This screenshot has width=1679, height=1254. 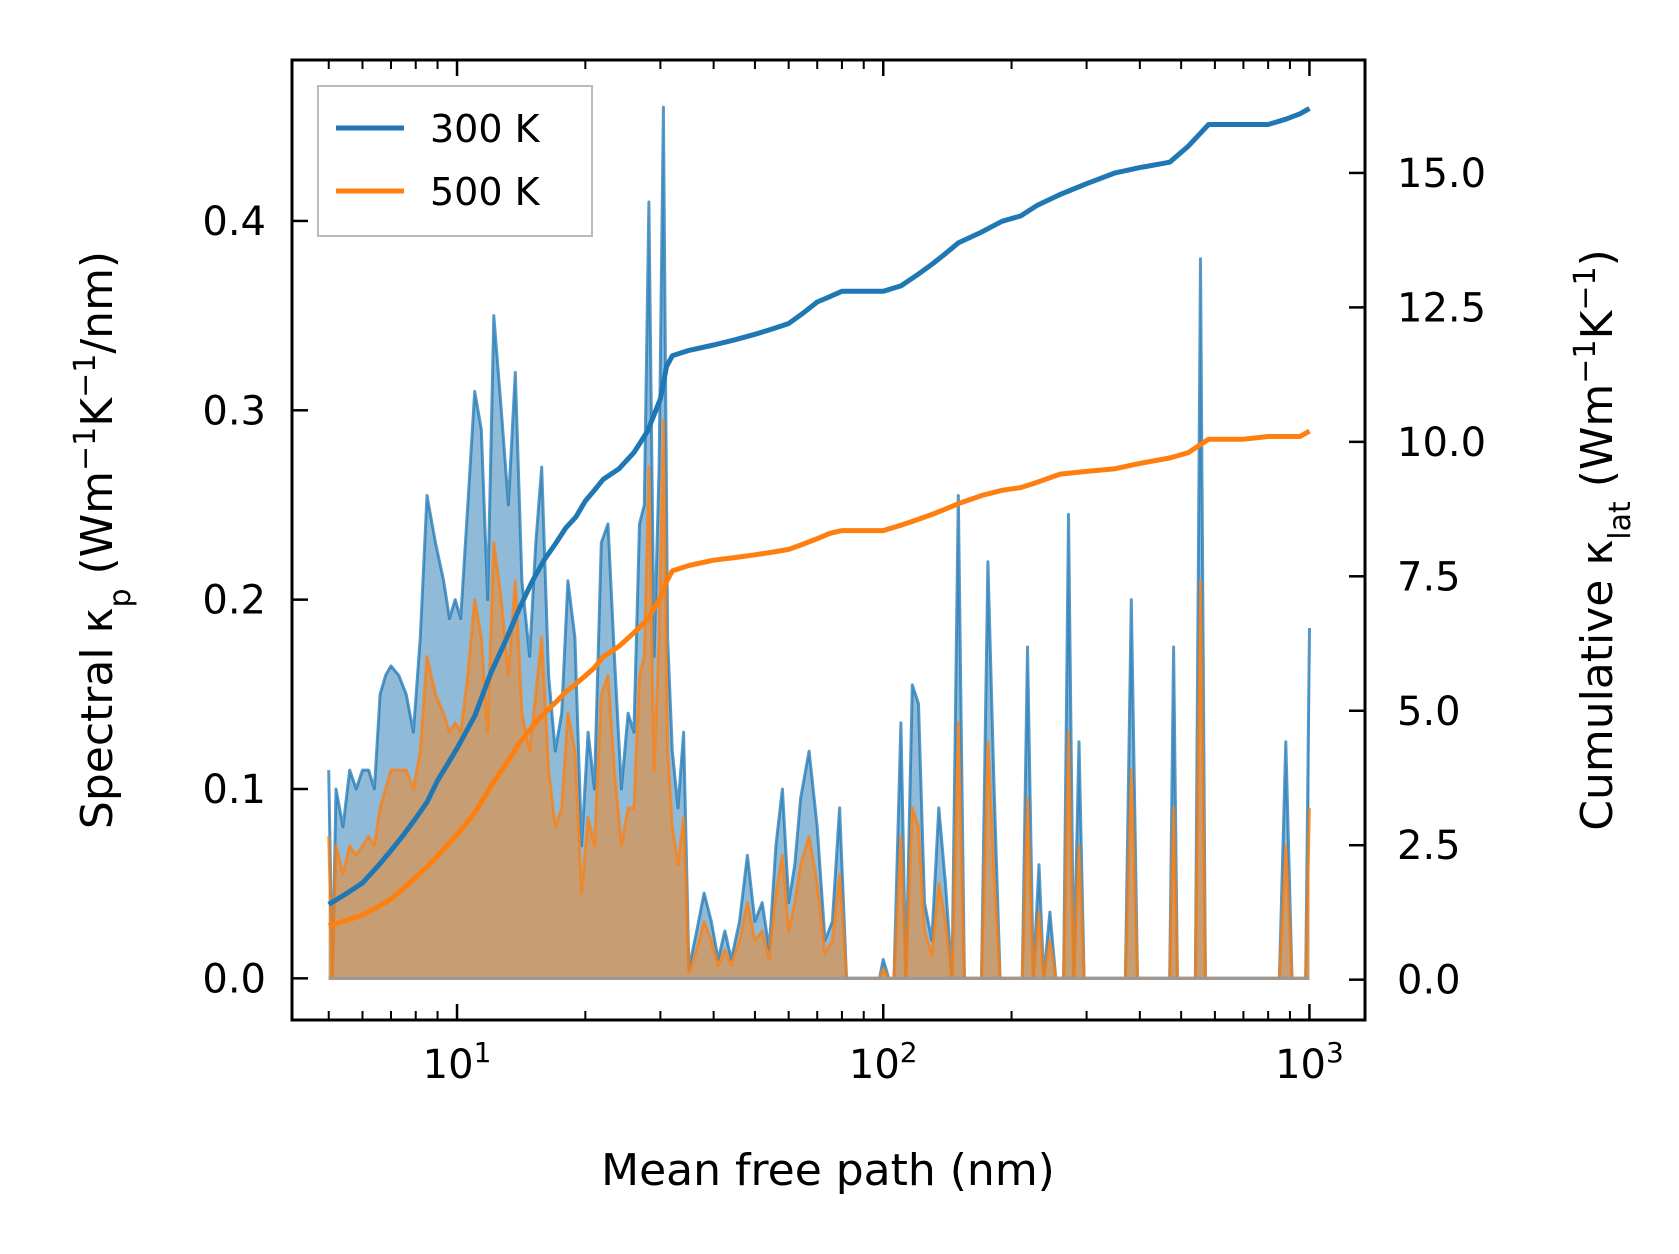 I want to click on x-tick-label: 10¹, so click(x=457, y=1062).